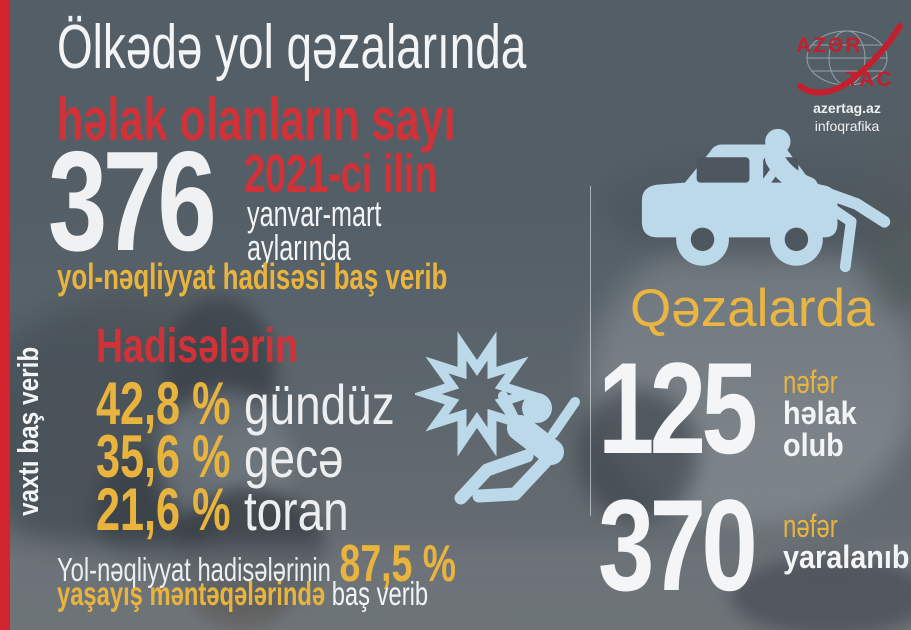  I want to click on page-subtitle-text: həlak olanların sayı, so click(256, 119).